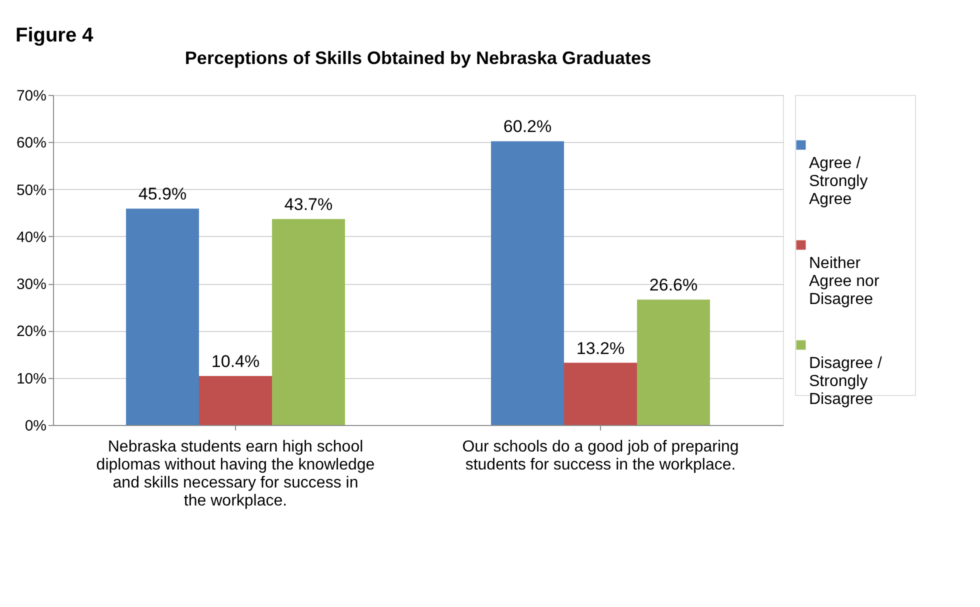 The image size is (980, 607). Describe the element at coordinates (31, 190) in the screenshot. I see `y-tick-label: 50%` at that location.